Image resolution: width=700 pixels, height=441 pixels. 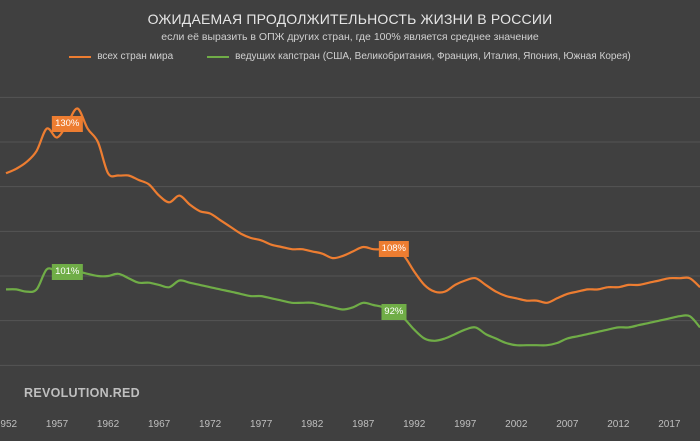 What do you see at coordinates (57, 424) in the screenshot?
I see `x-tick-label: 1957` at bounding box center [57, 424].